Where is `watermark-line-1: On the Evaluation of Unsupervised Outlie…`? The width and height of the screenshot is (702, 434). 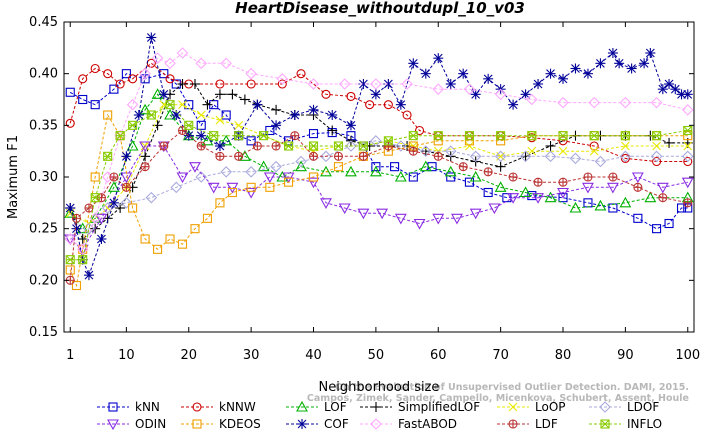 watermark-line-1: On the Evaluation of Unsupervised Outlie… is located at coordinates (512, 387).